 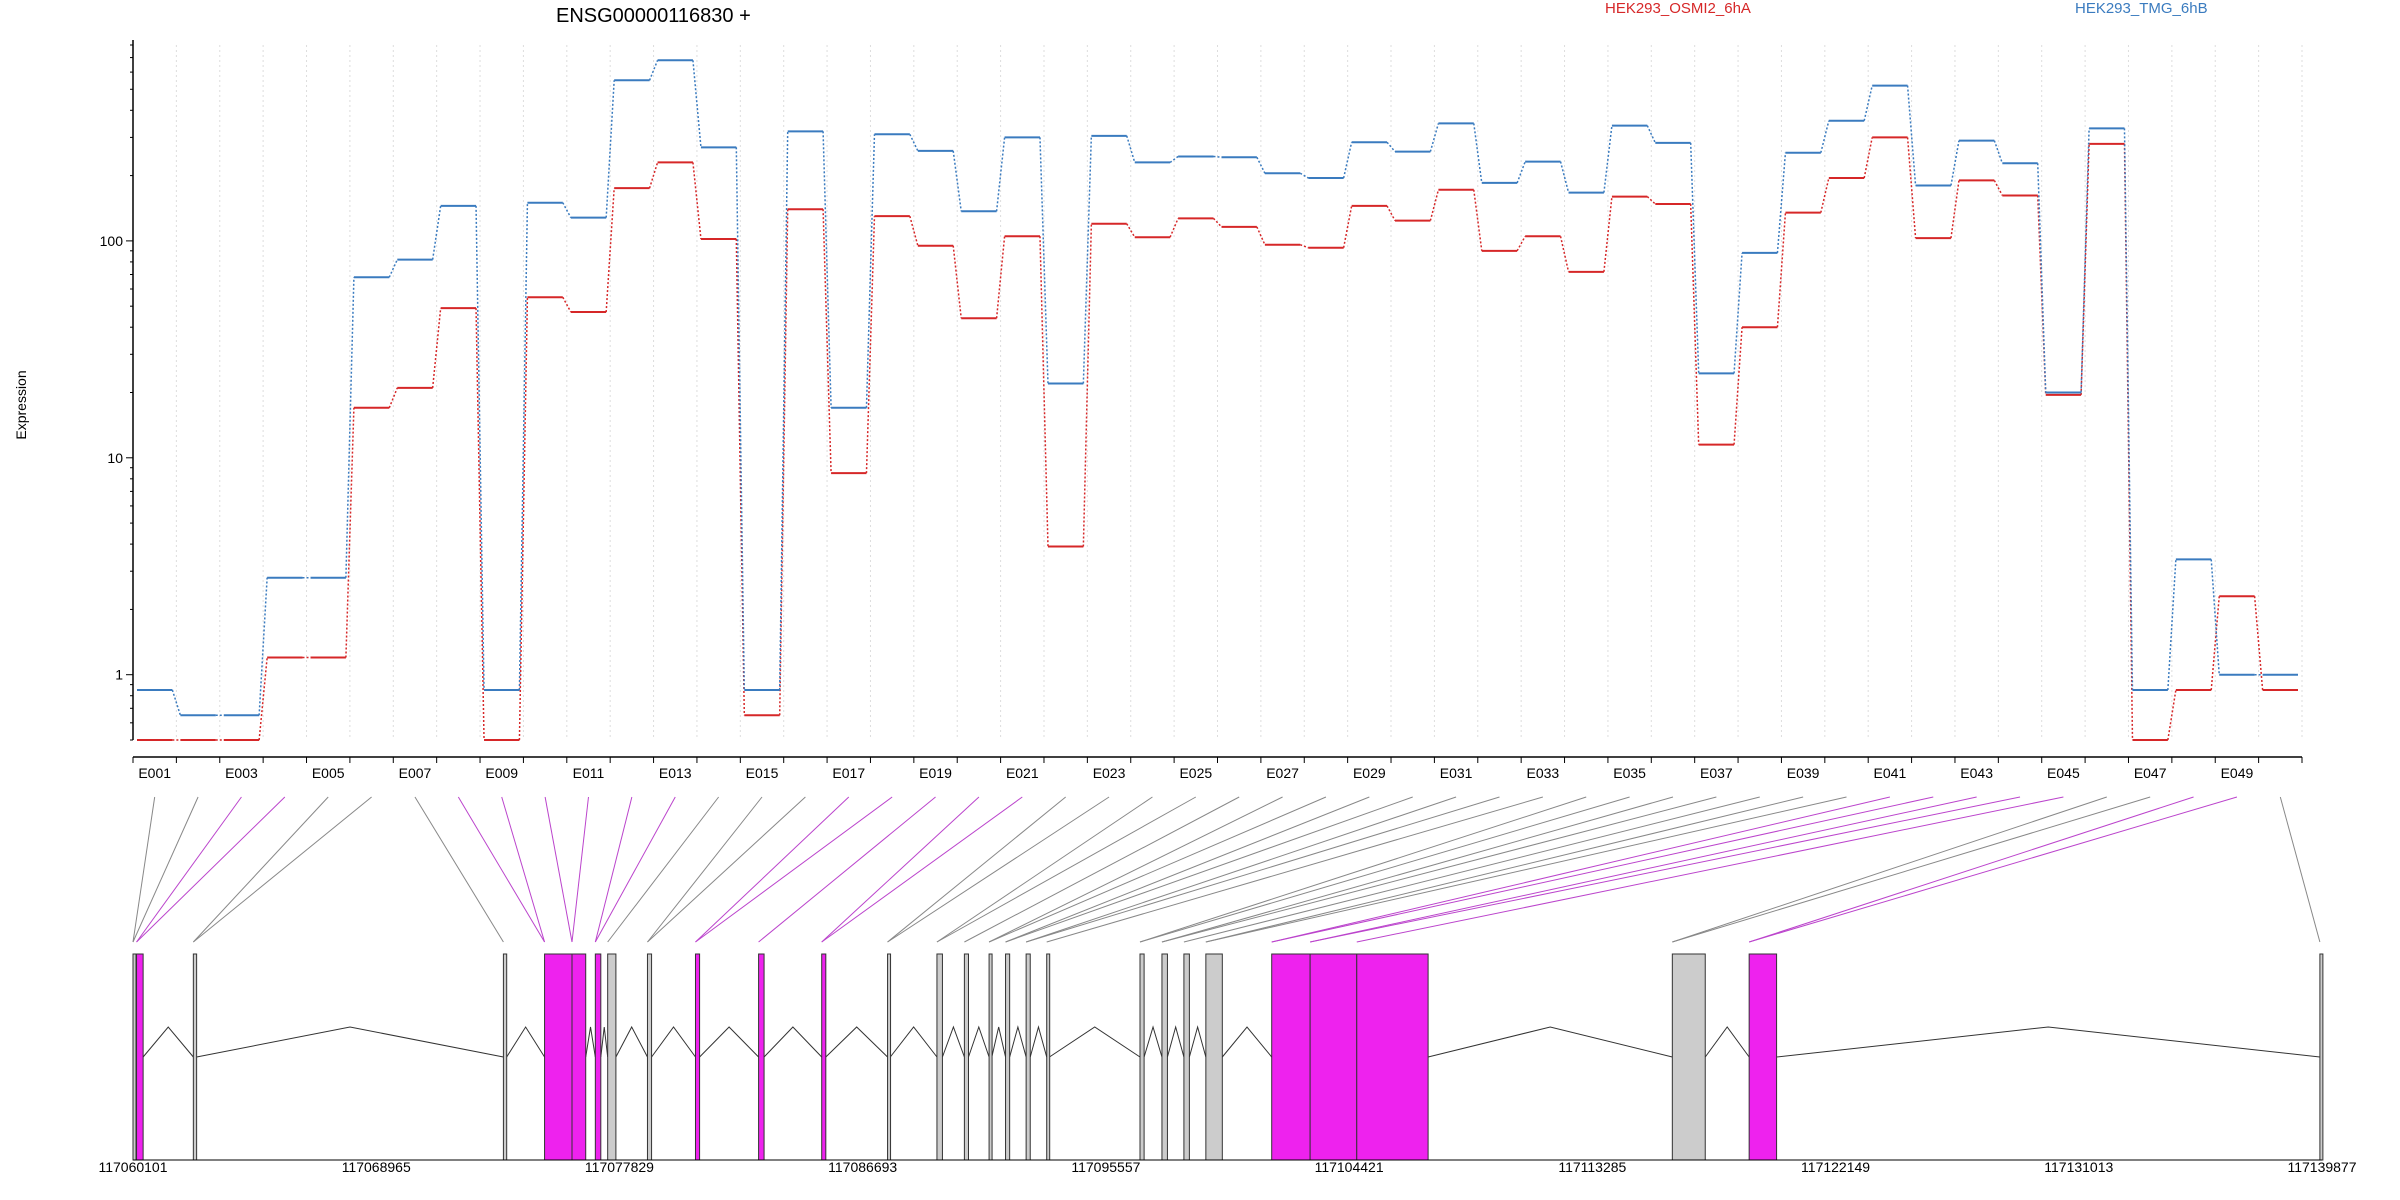 I want to click on genomic-position-label: 117122149, so click(x=1835, y=1167).